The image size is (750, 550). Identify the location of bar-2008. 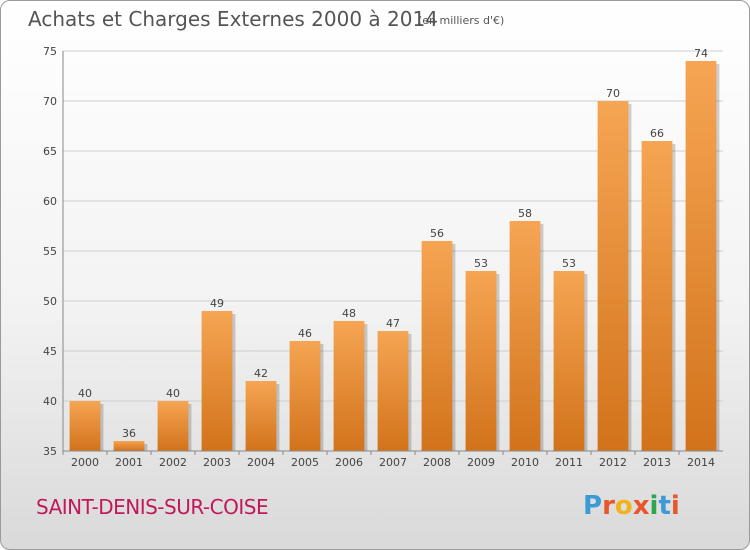
(437, 346).